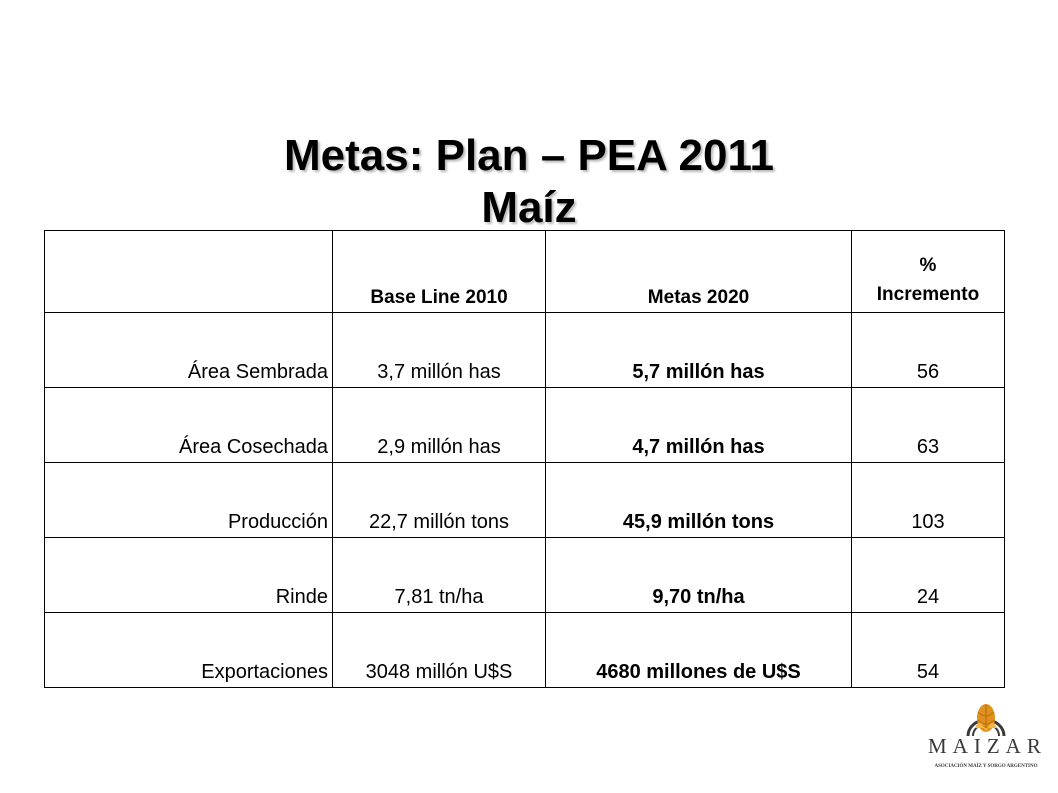 The width and height of the screenshot is (1058, 793). I want to click on row-label: Área Cosechada, so click(188, 425).